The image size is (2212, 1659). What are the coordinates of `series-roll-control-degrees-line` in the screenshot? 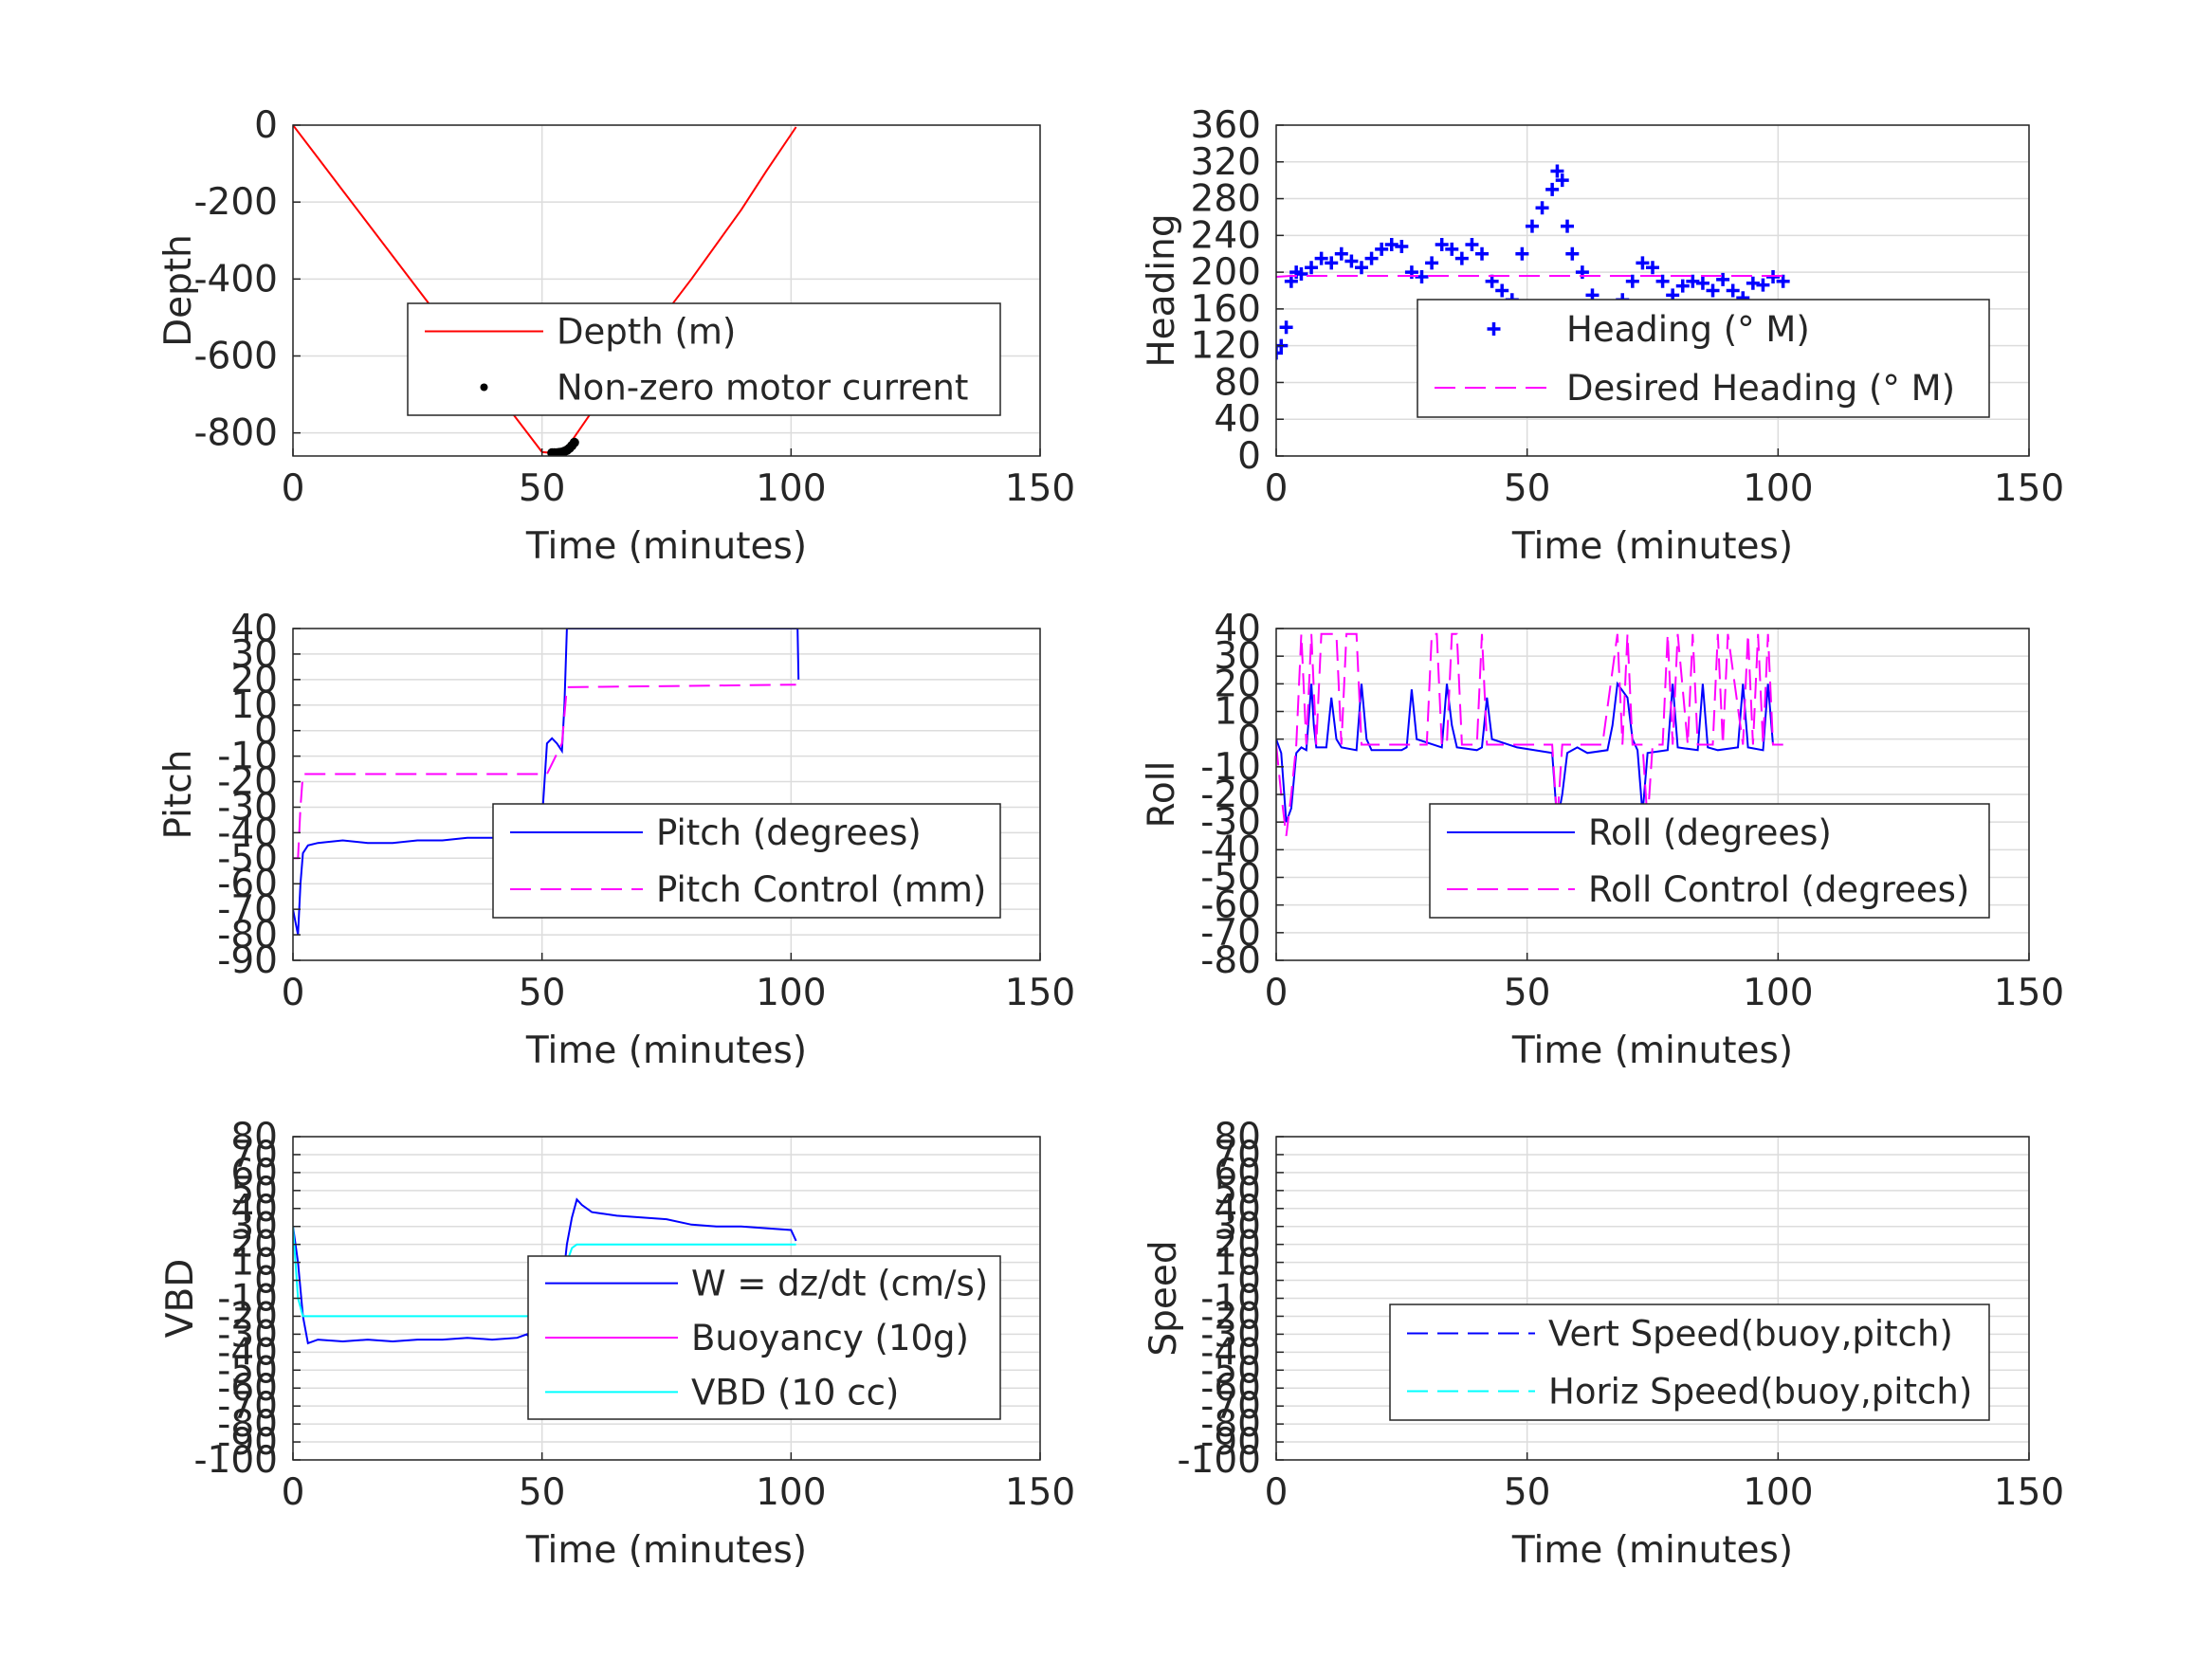 It's located at (1529, 734).